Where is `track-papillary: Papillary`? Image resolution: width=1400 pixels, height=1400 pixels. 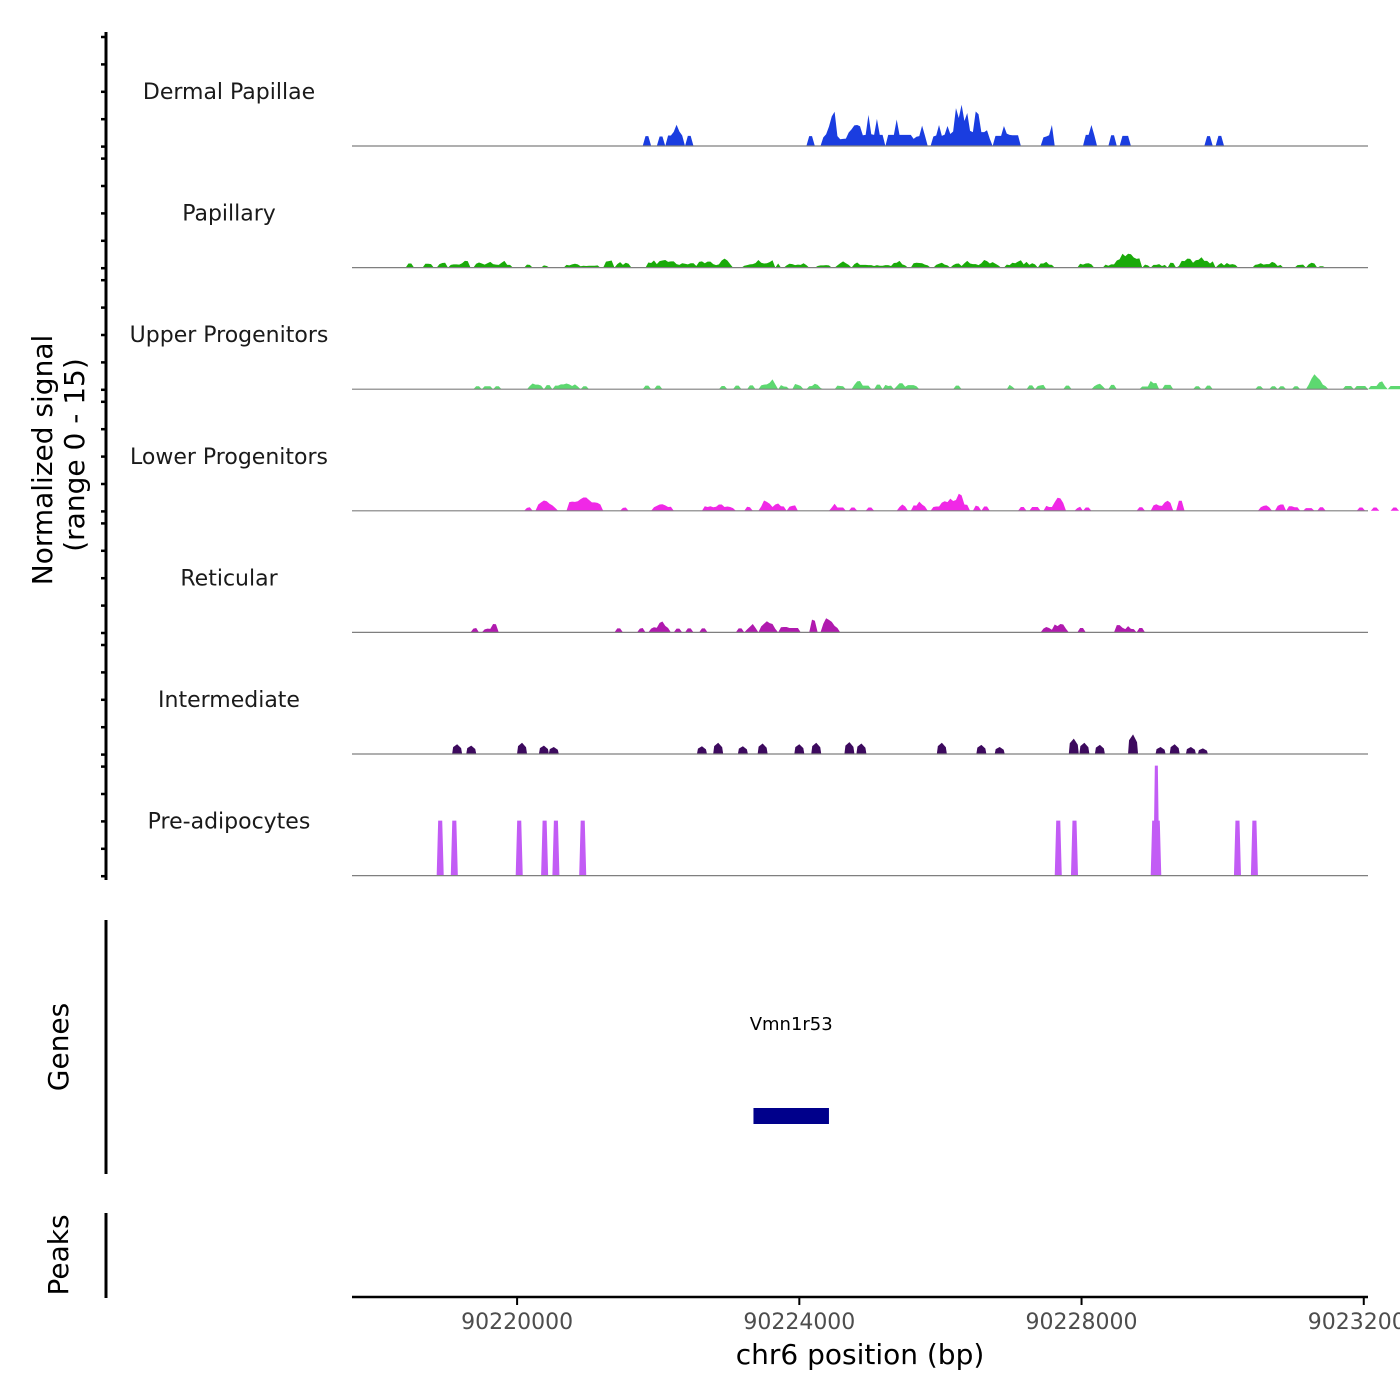 track-papillary: Papillary is located at coordinates (775, 235).